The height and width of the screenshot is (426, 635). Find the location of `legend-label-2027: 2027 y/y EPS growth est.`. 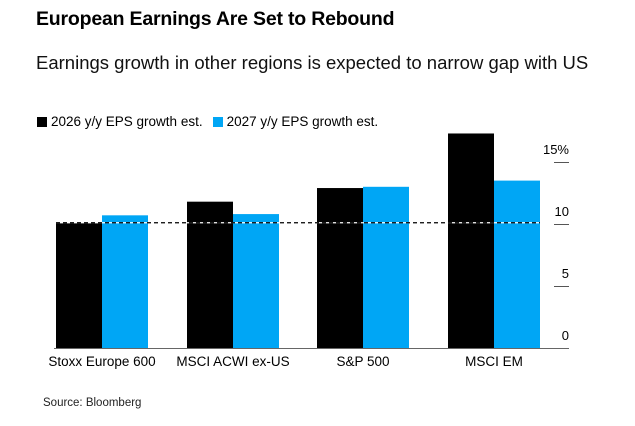

legend-label-2027: 2027 y/y EPS growth est. is located at coordinates (302, 121).